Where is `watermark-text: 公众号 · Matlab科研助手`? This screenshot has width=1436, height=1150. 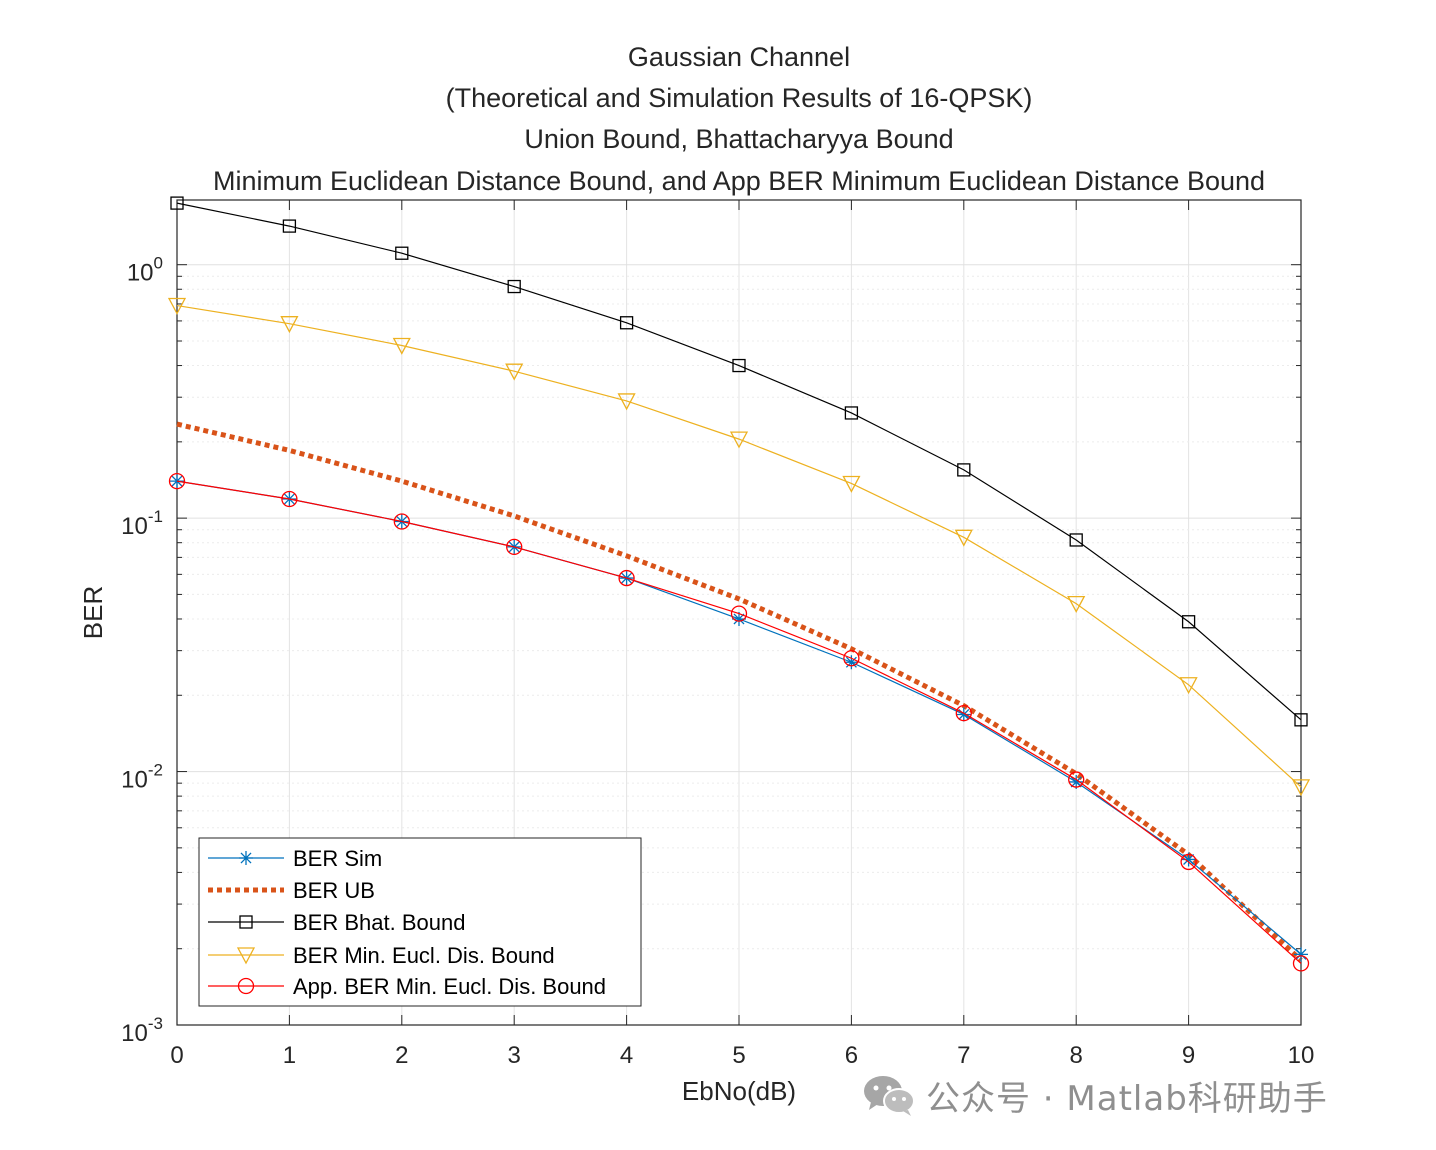 watermark-text: 公众号 · Matlab科研助手 is located at coordinates (1127, 1098).